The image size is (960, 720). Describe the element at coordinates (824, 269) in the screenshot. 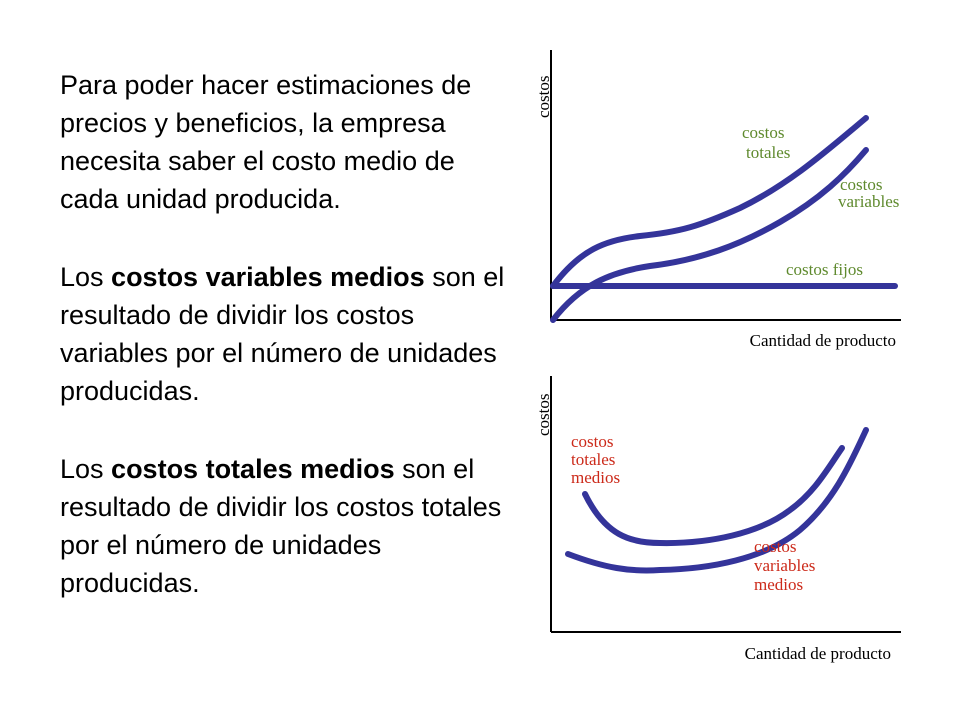

I see `fixed-cost-label: costos fijos` at that location.